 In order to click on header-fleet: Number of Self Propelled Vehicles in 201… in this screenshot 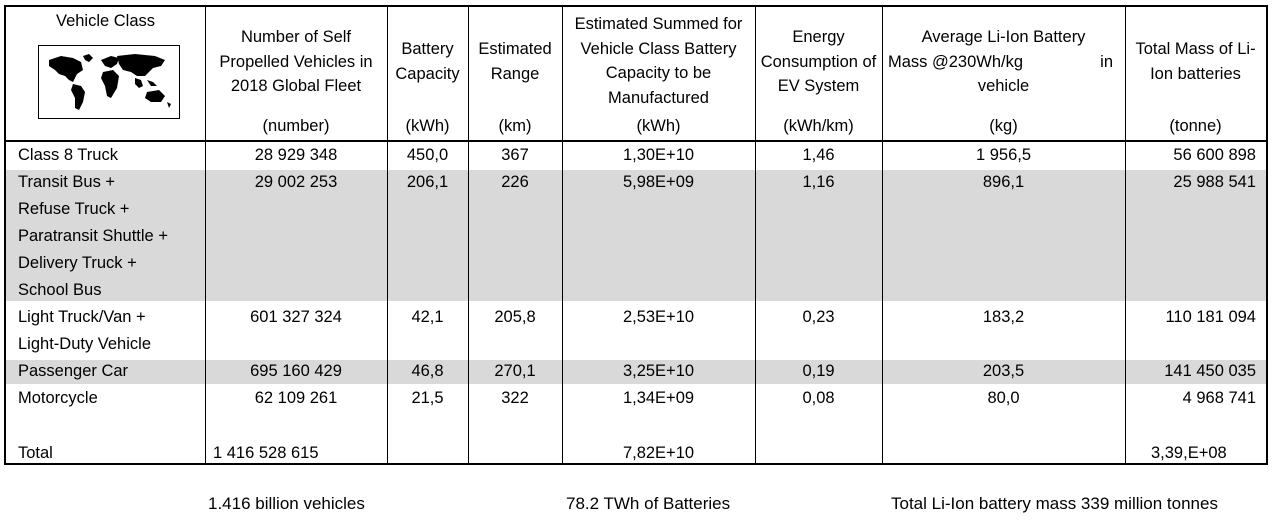, I will do `click(296, 62)`.